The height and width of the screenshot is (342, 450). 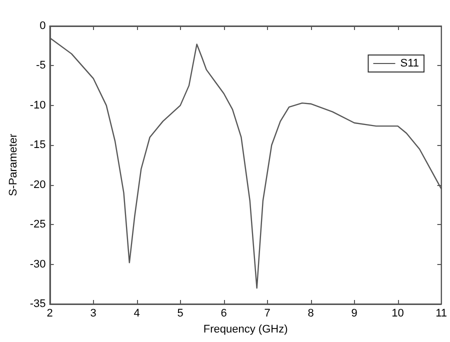 What do you see at coordinates (38, 224) in the screenshot?
I see `y-tick-label: -25` at bounding box center [38, 224].